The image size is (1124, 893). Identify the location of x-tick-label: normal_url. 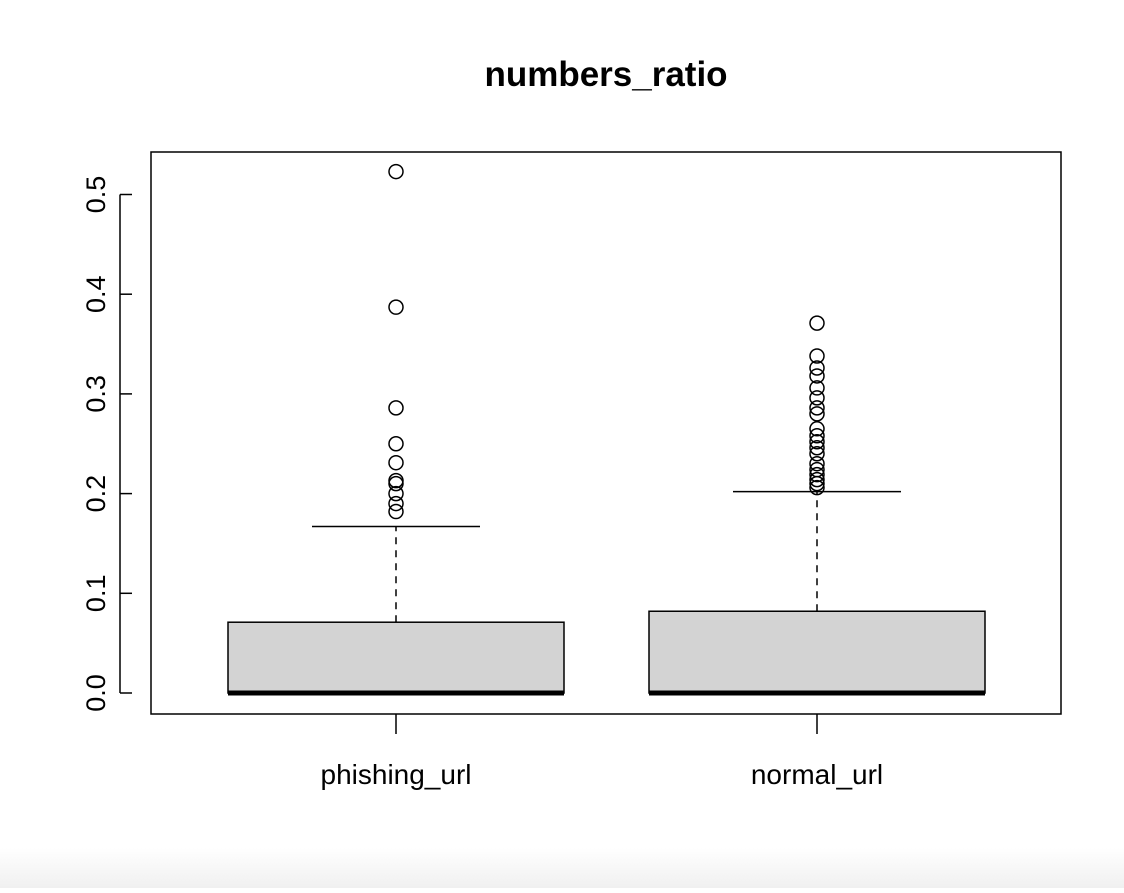
(817, 774).